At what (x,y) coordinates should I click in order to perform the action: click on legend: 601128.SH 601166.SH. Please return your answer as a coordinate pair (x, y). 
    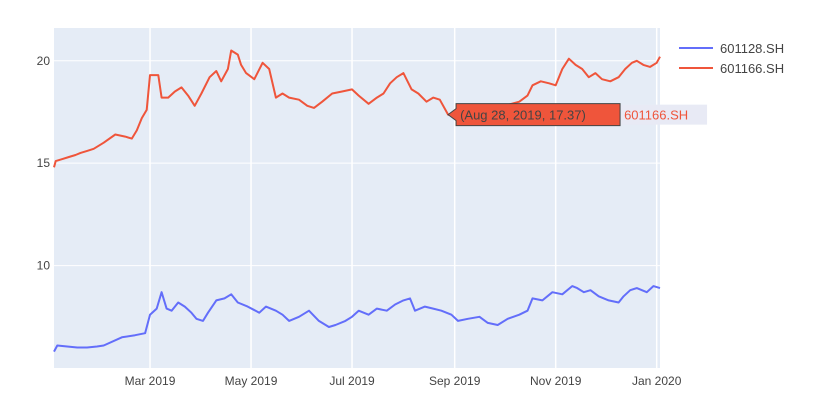
    Looking at the image, I should click on (731, 58).